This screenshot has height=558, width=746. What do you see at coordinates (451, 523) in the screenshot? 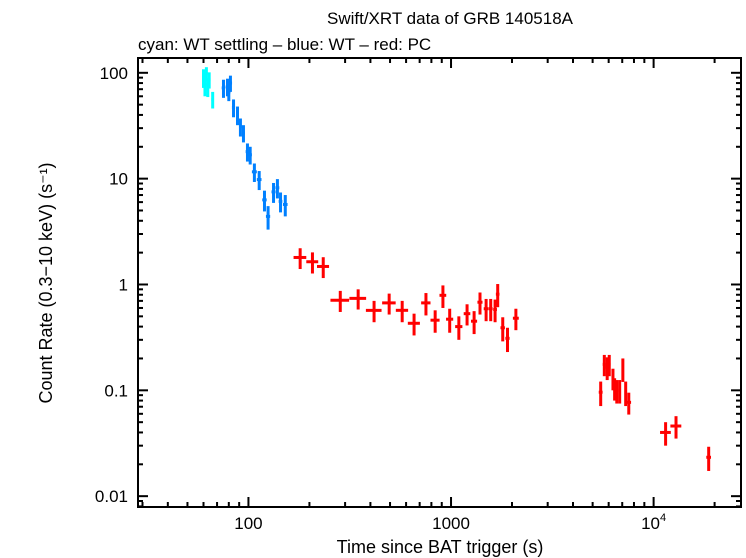
I see `x-tick-label: 1000` at bounding box center [451, 523].